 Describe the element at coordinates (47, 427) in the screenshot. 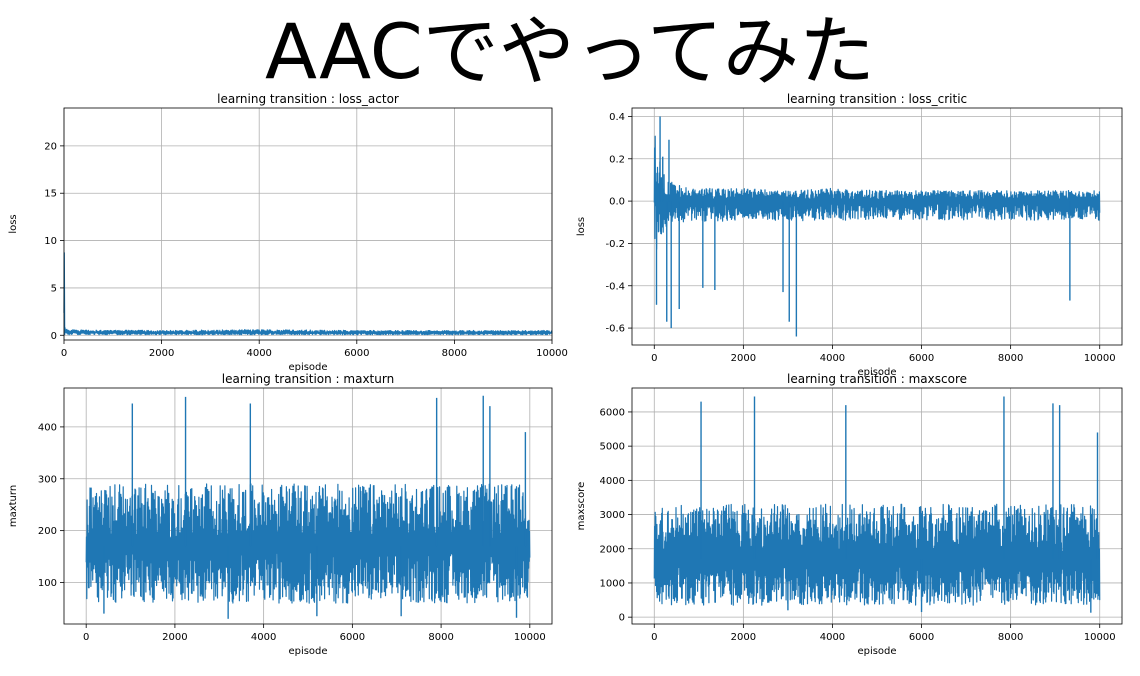

I see `y-tick-label: 400` at that location.